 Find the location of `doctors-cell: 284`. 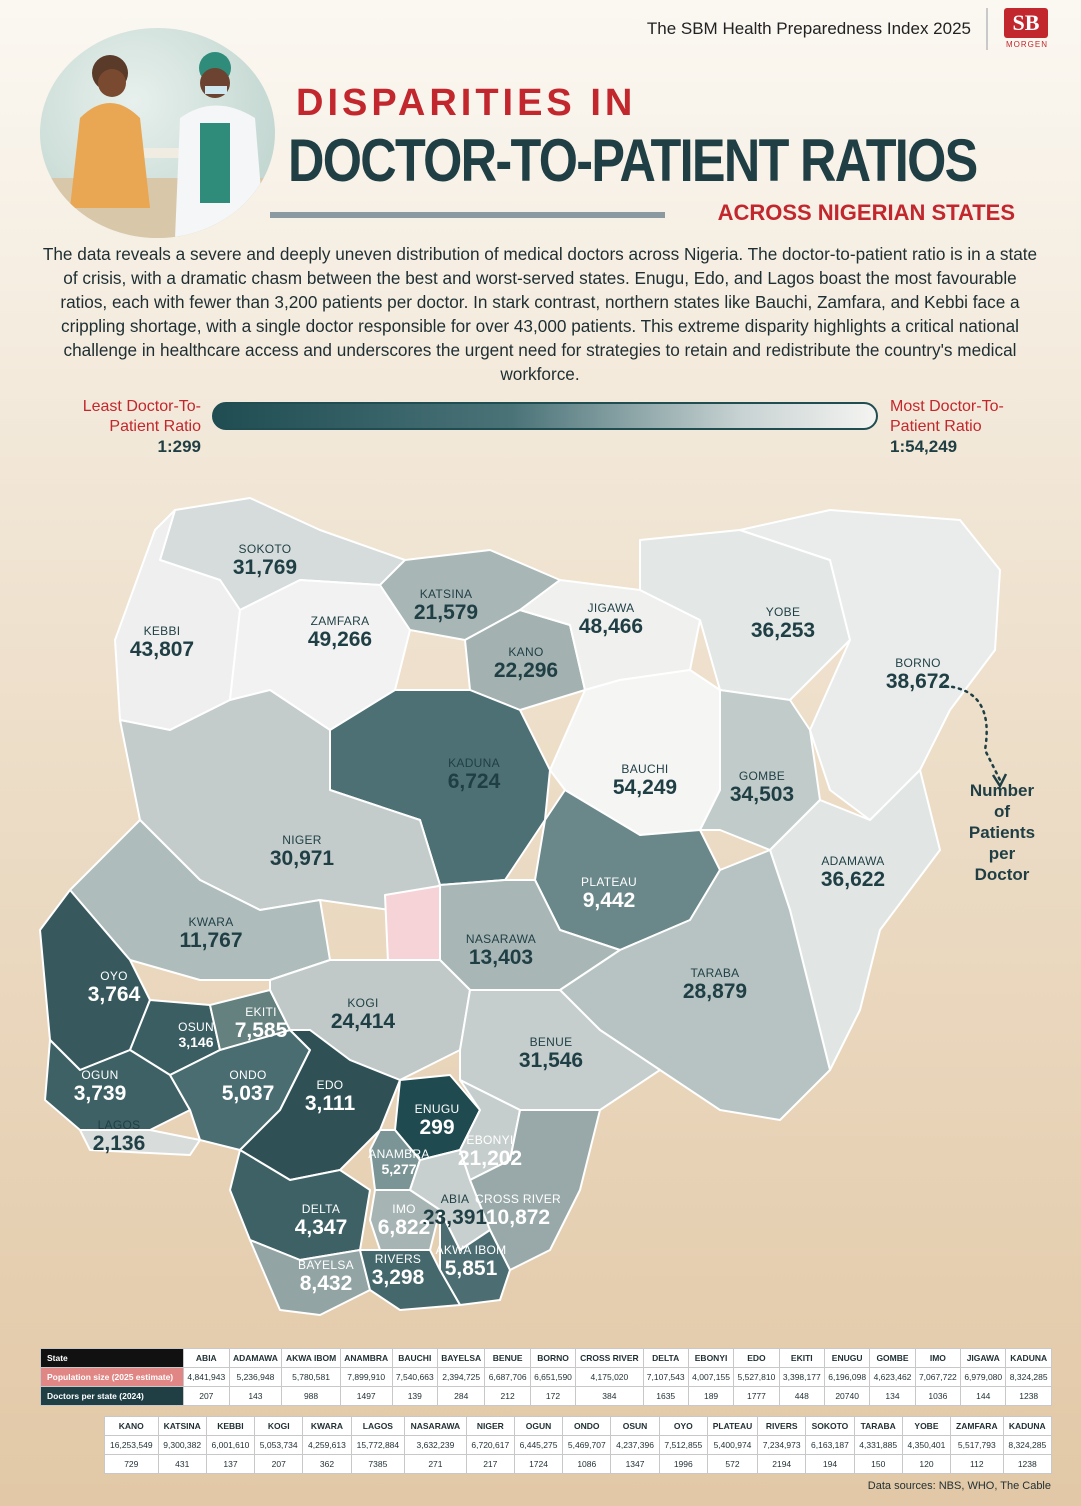

doctors-cell: 284 is located at coordinates (461, 1396).